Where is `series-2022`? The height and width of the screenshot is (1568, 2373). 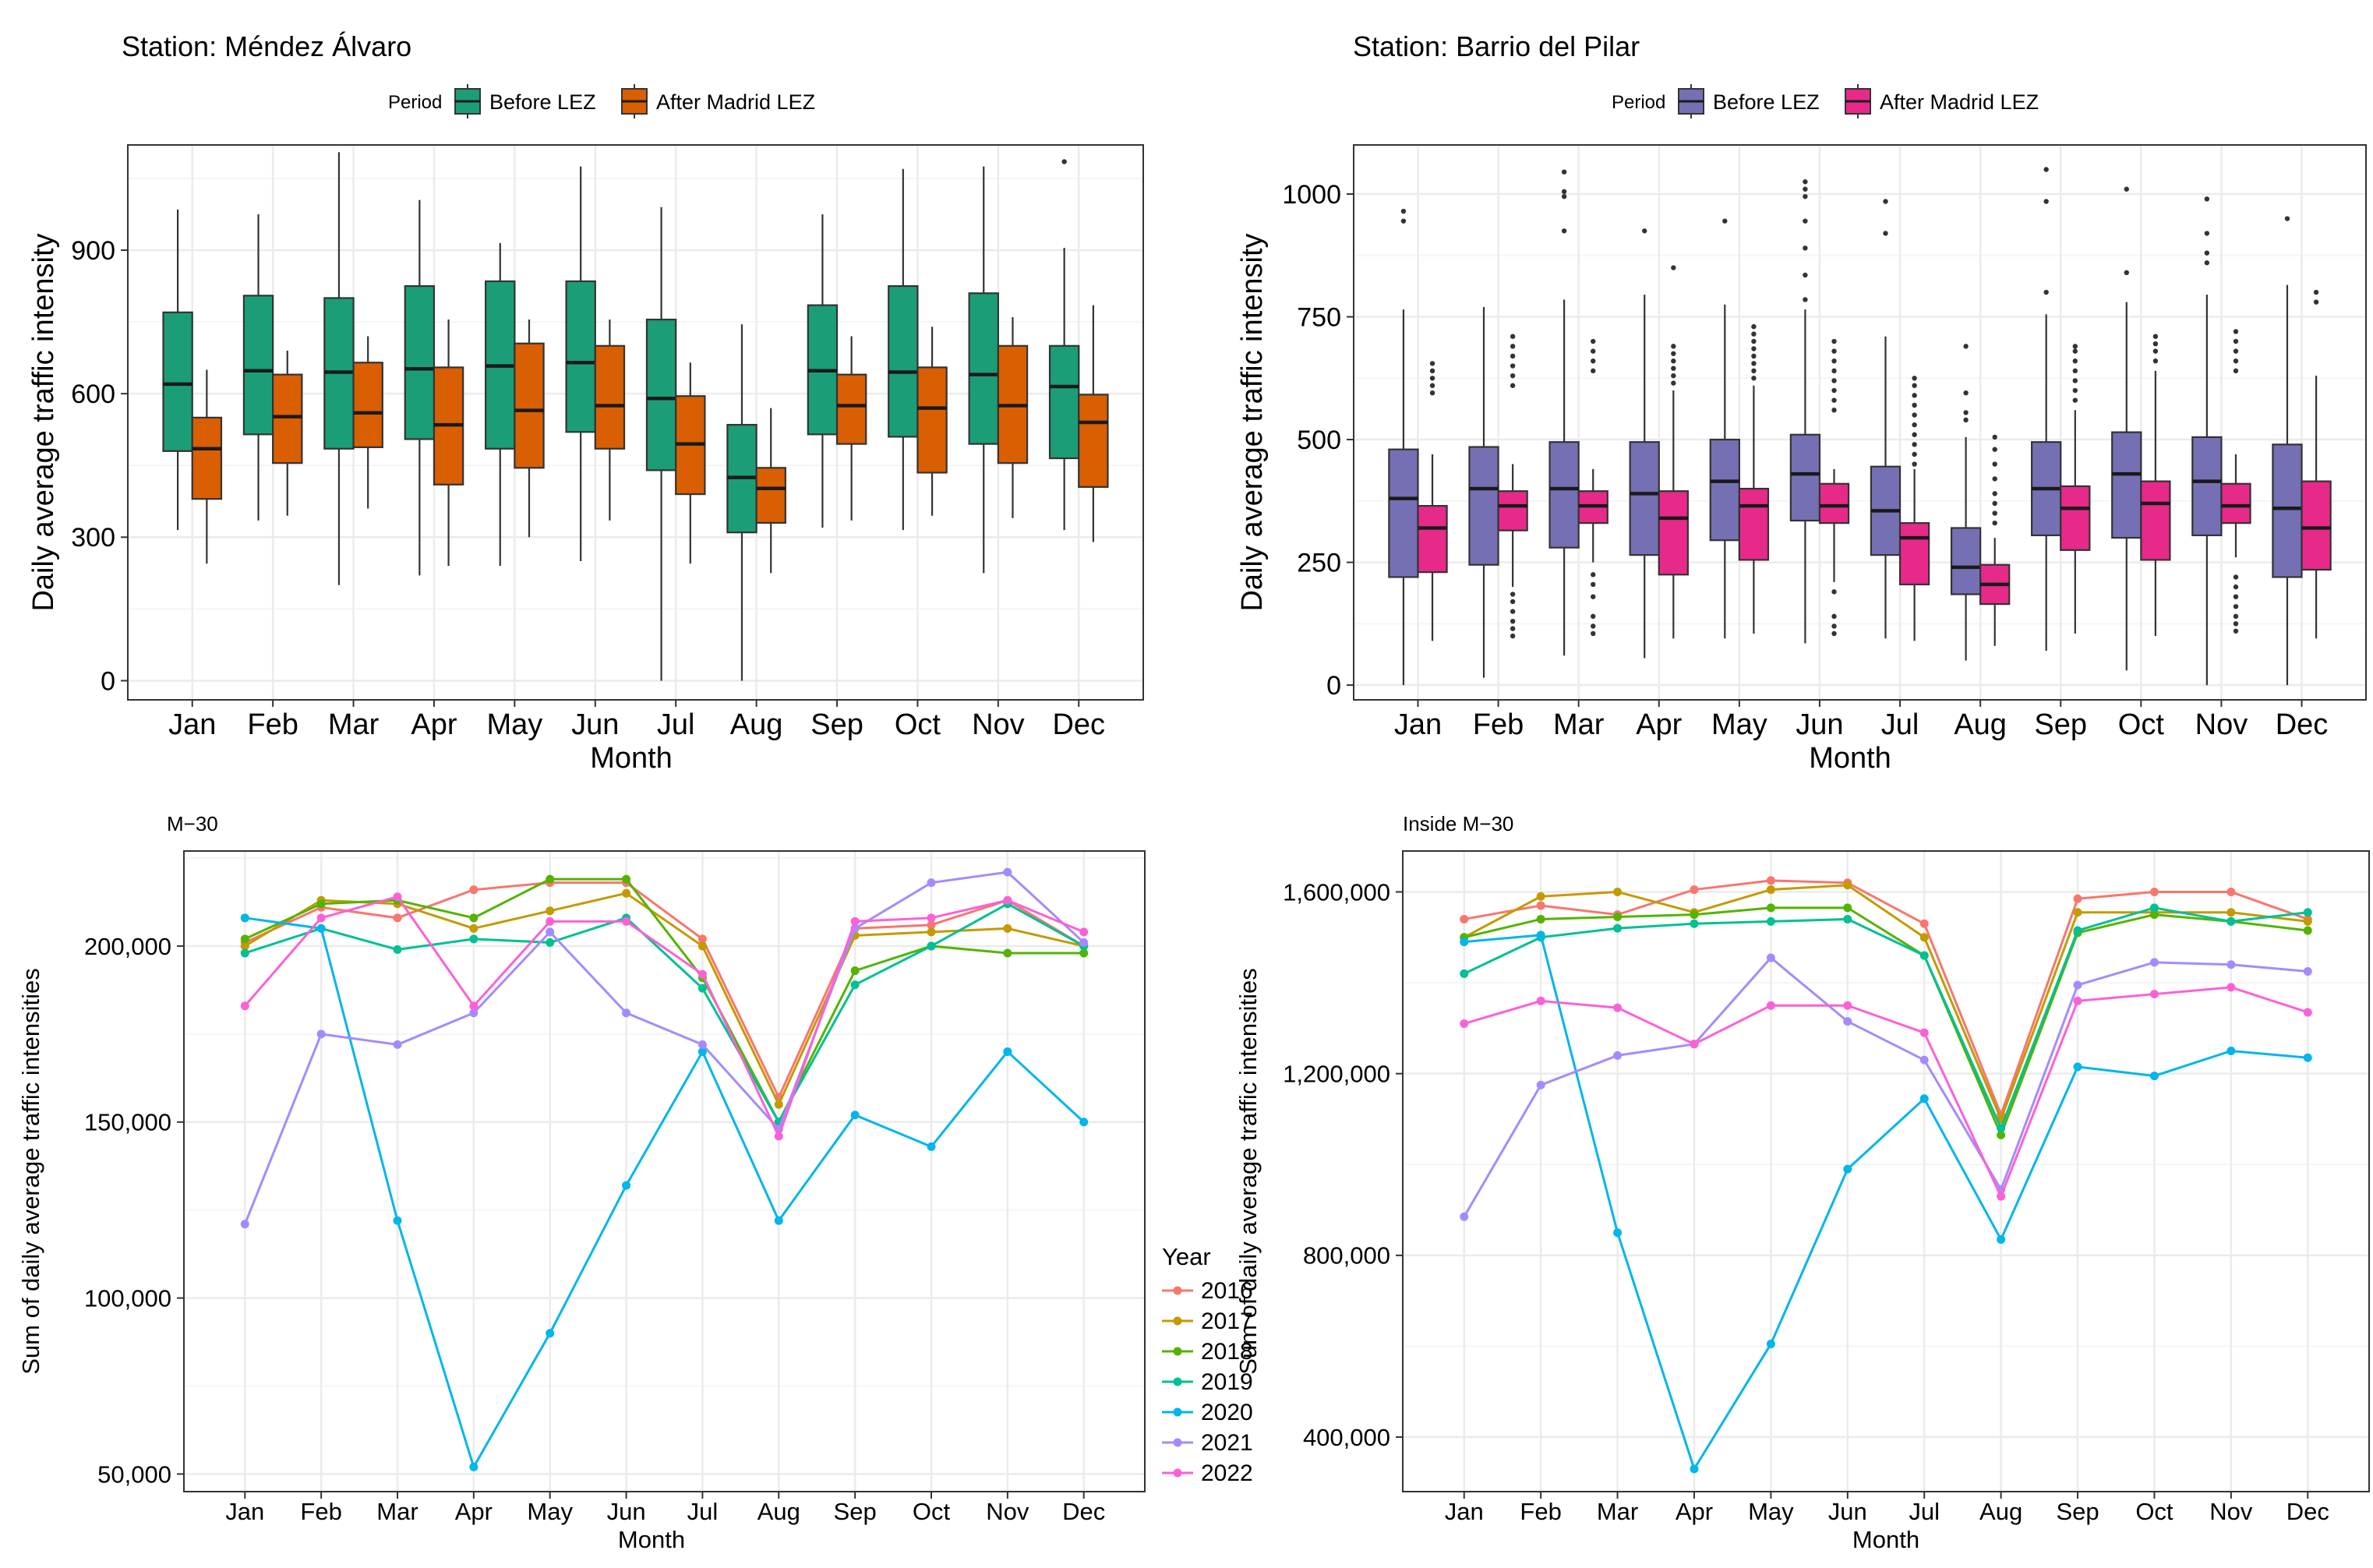 series-2022 is located at coordinates (1886, 1092).